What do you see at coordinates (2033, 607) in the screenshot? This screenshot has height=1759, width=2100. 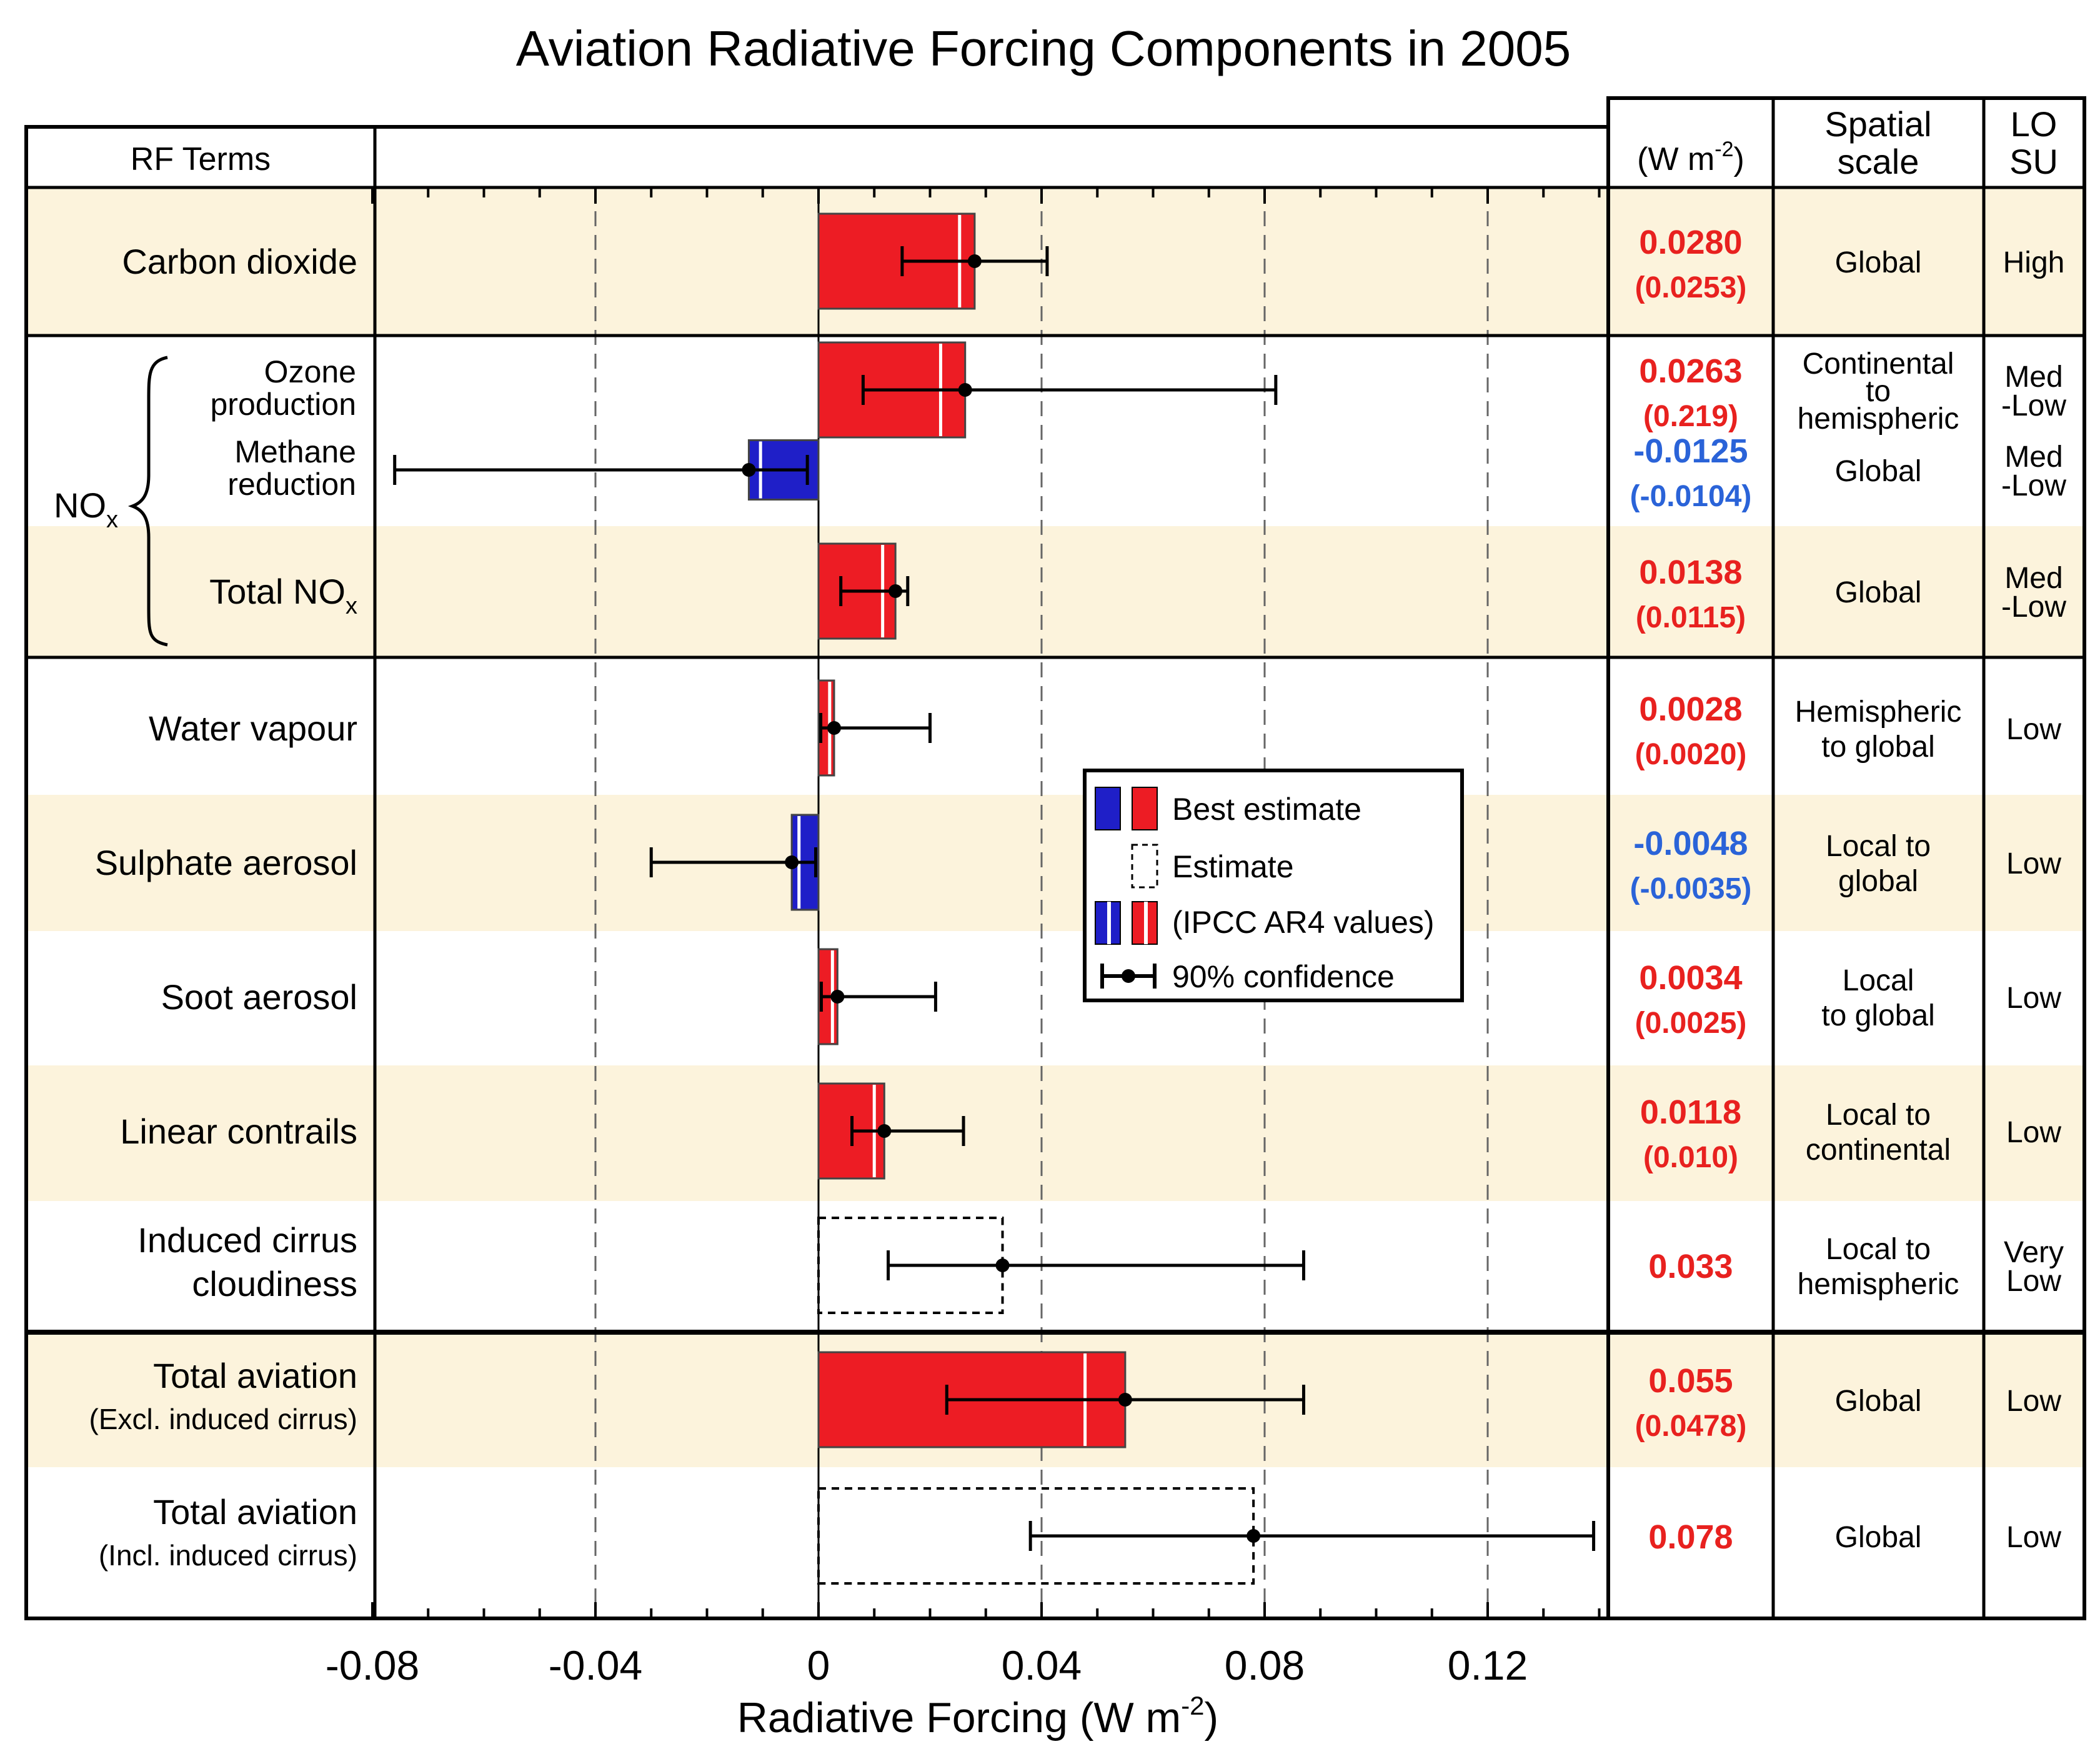 I see `losu-3-1: -Low` at bounding box center [2033, 607].